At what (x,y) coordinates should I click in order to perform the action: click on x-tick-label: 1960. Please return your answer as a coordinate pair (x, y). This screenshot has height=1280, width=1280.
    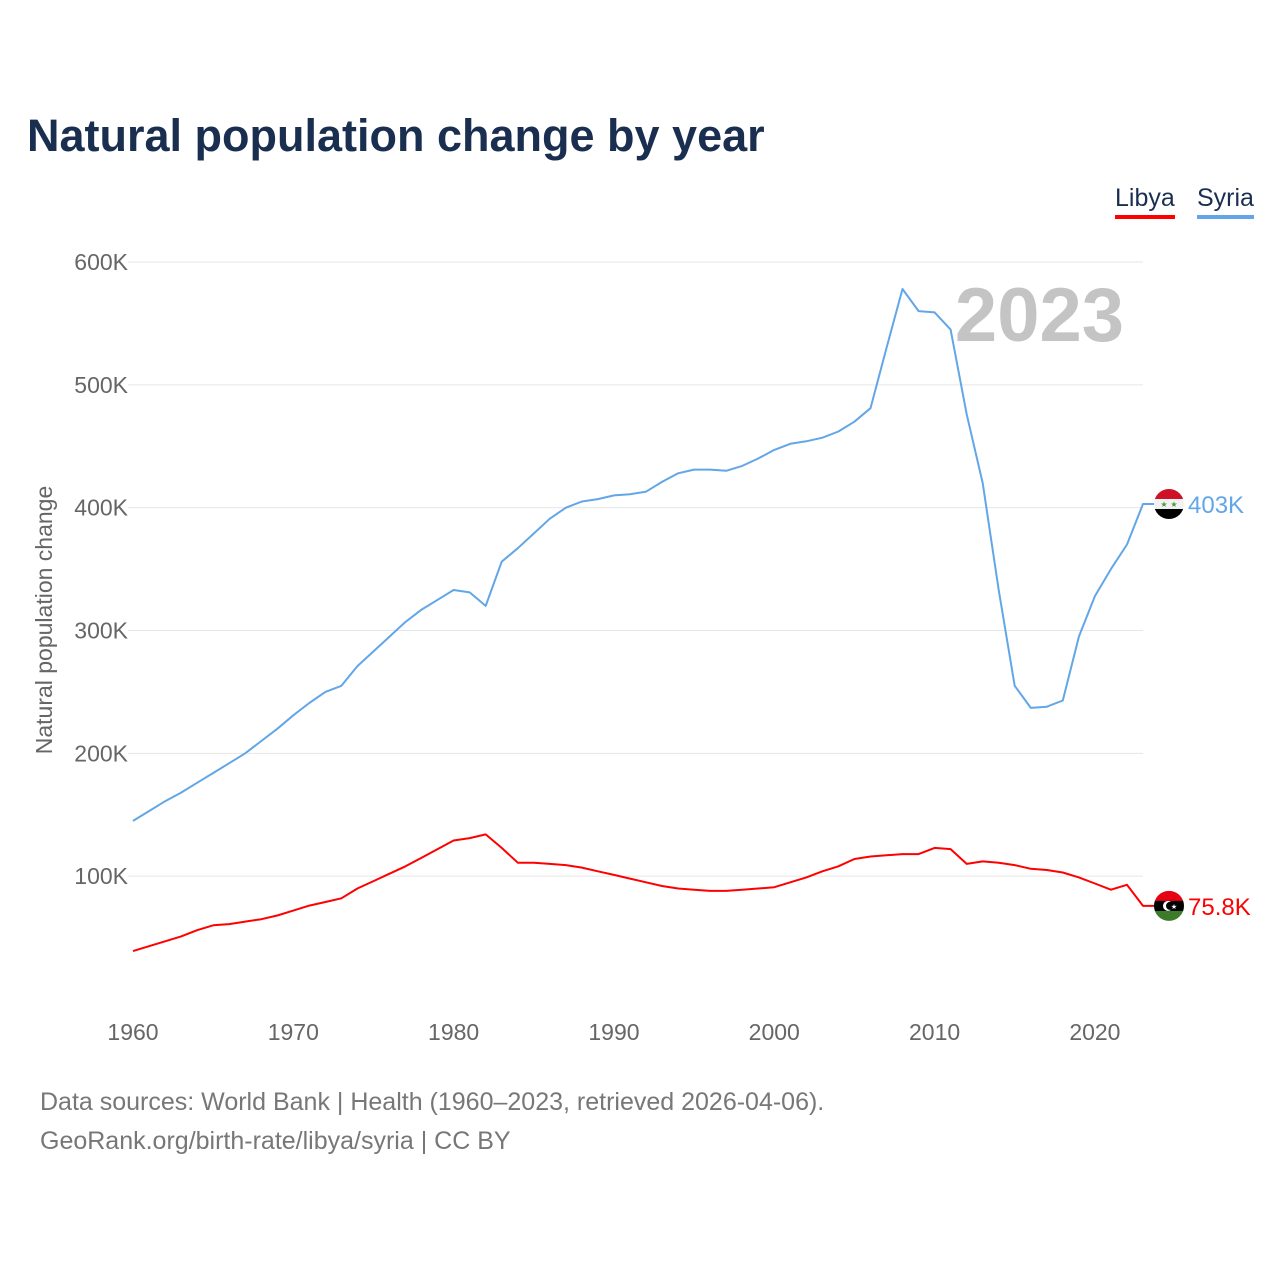
    Looking at the image, I should click on (132, 1032).